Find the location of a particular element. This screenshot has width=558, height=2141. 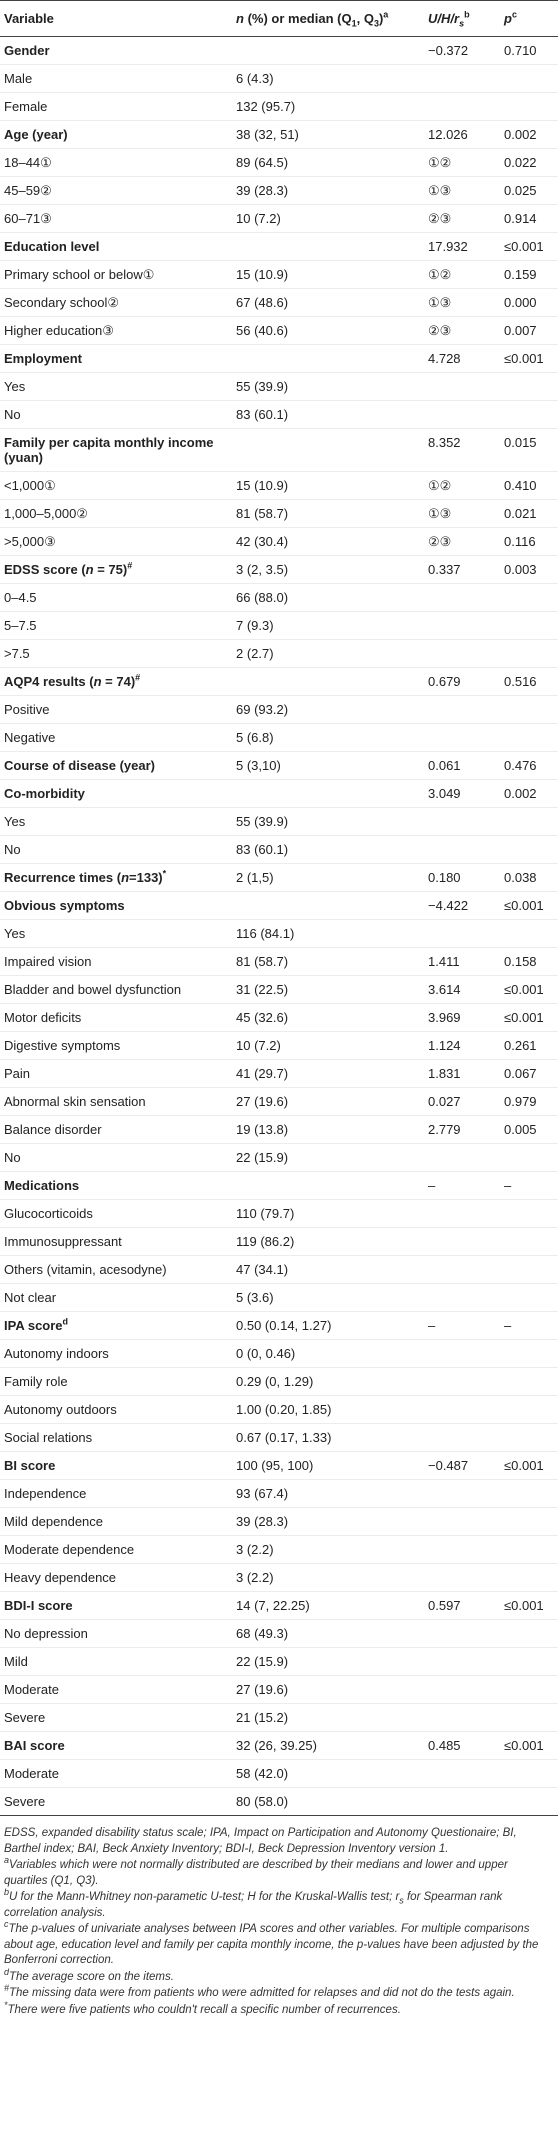

text: 58 (42.0) is located at coordinates (262, 1773).